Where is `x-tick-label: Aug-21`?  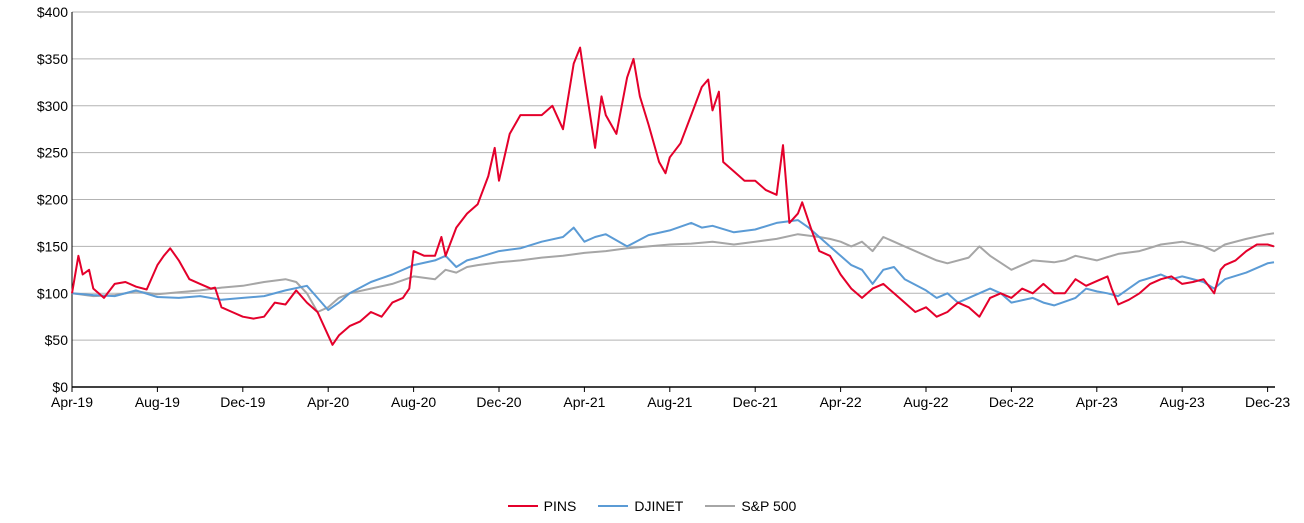
x-tick-label: Aug-21 is located at coordinates (669, 402).